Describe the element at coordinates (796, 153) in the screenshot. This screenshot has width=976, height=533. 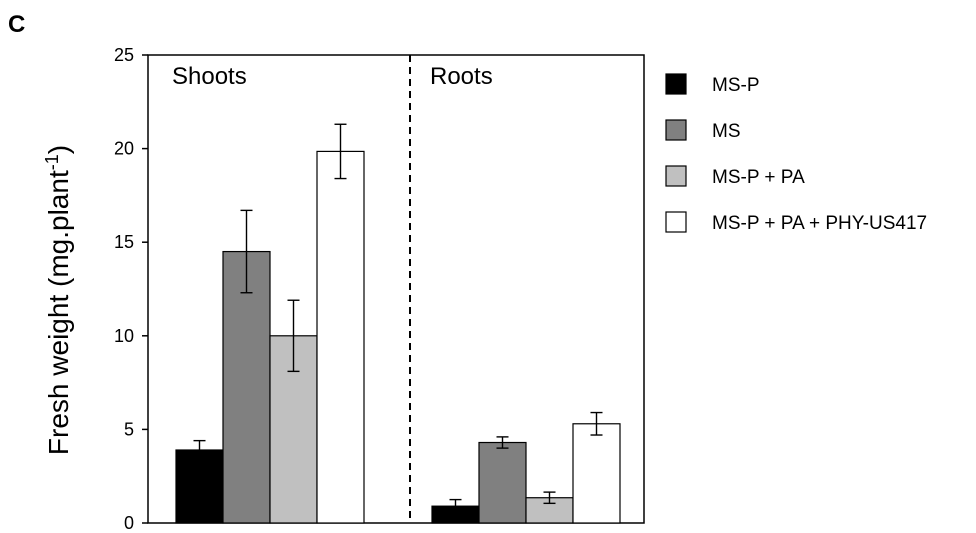
I see `legend: MS-P MS MS-P + PA MS-P + PA + PHY-US417` at that location.